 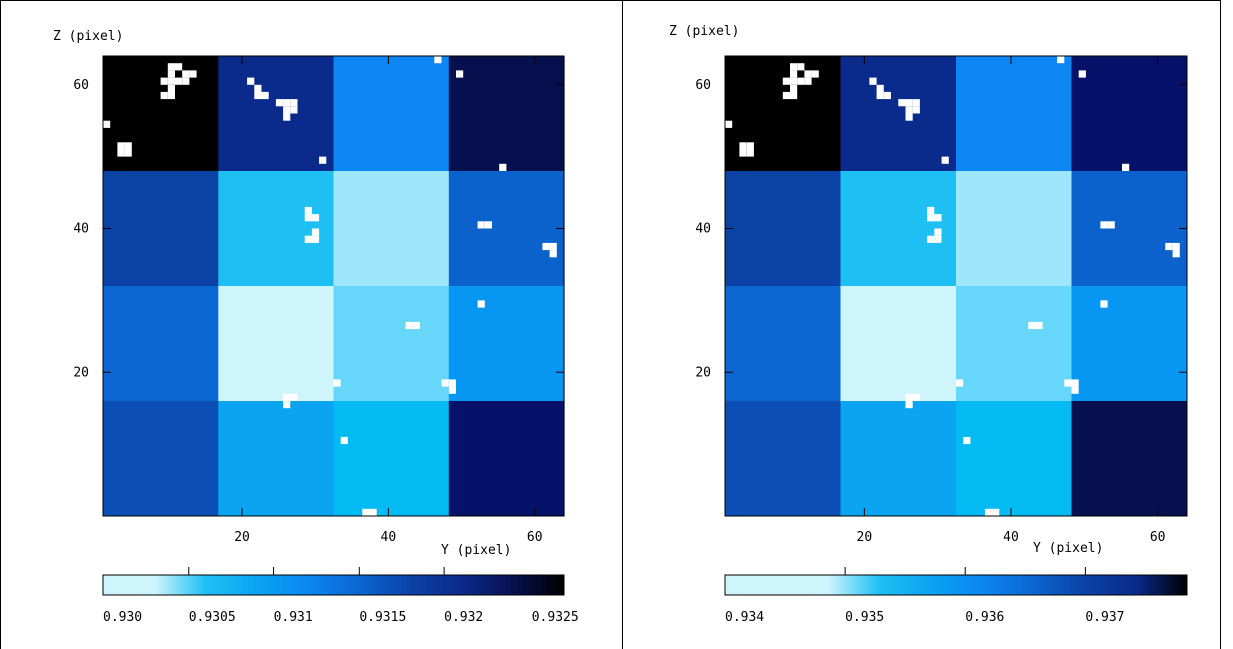 I want to click on x-axis-title: Y (pixel), so click(x=1068, y=548).